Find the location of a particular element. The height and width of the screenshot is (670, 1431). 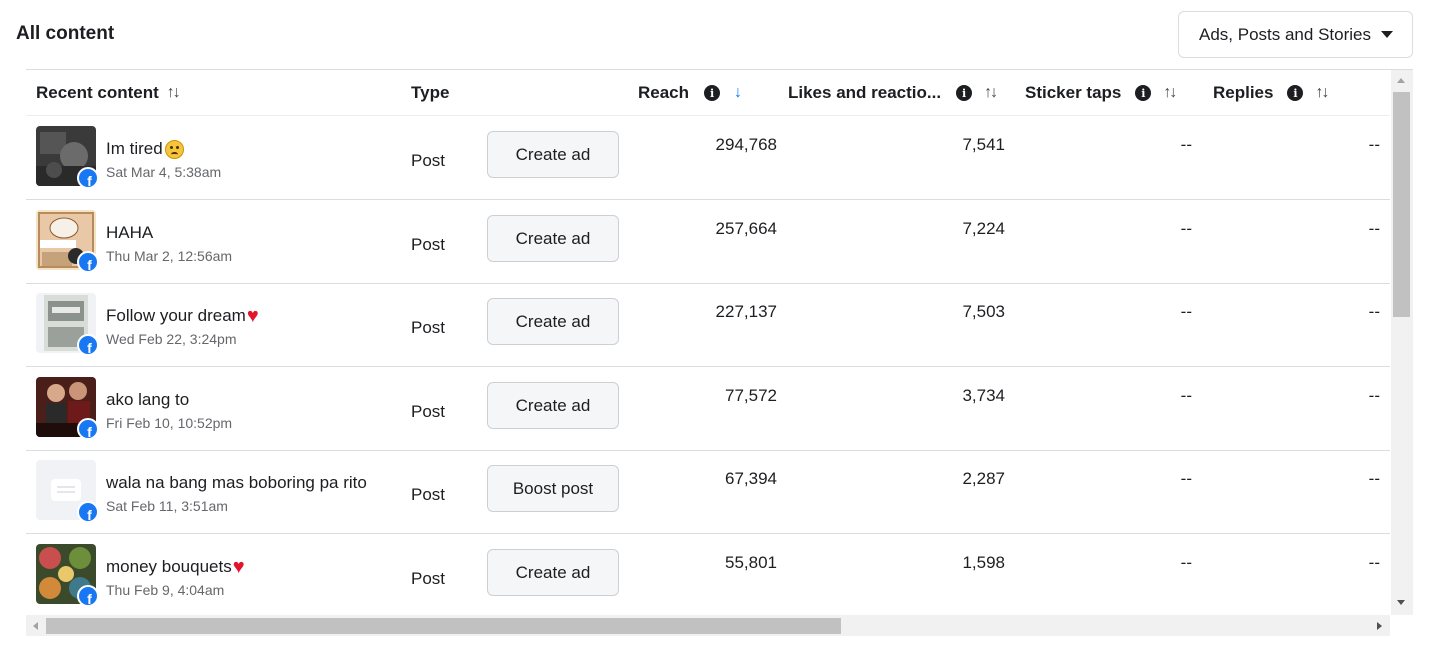

post-title: money bouquets ♥ is located at coordinates (175, 567).